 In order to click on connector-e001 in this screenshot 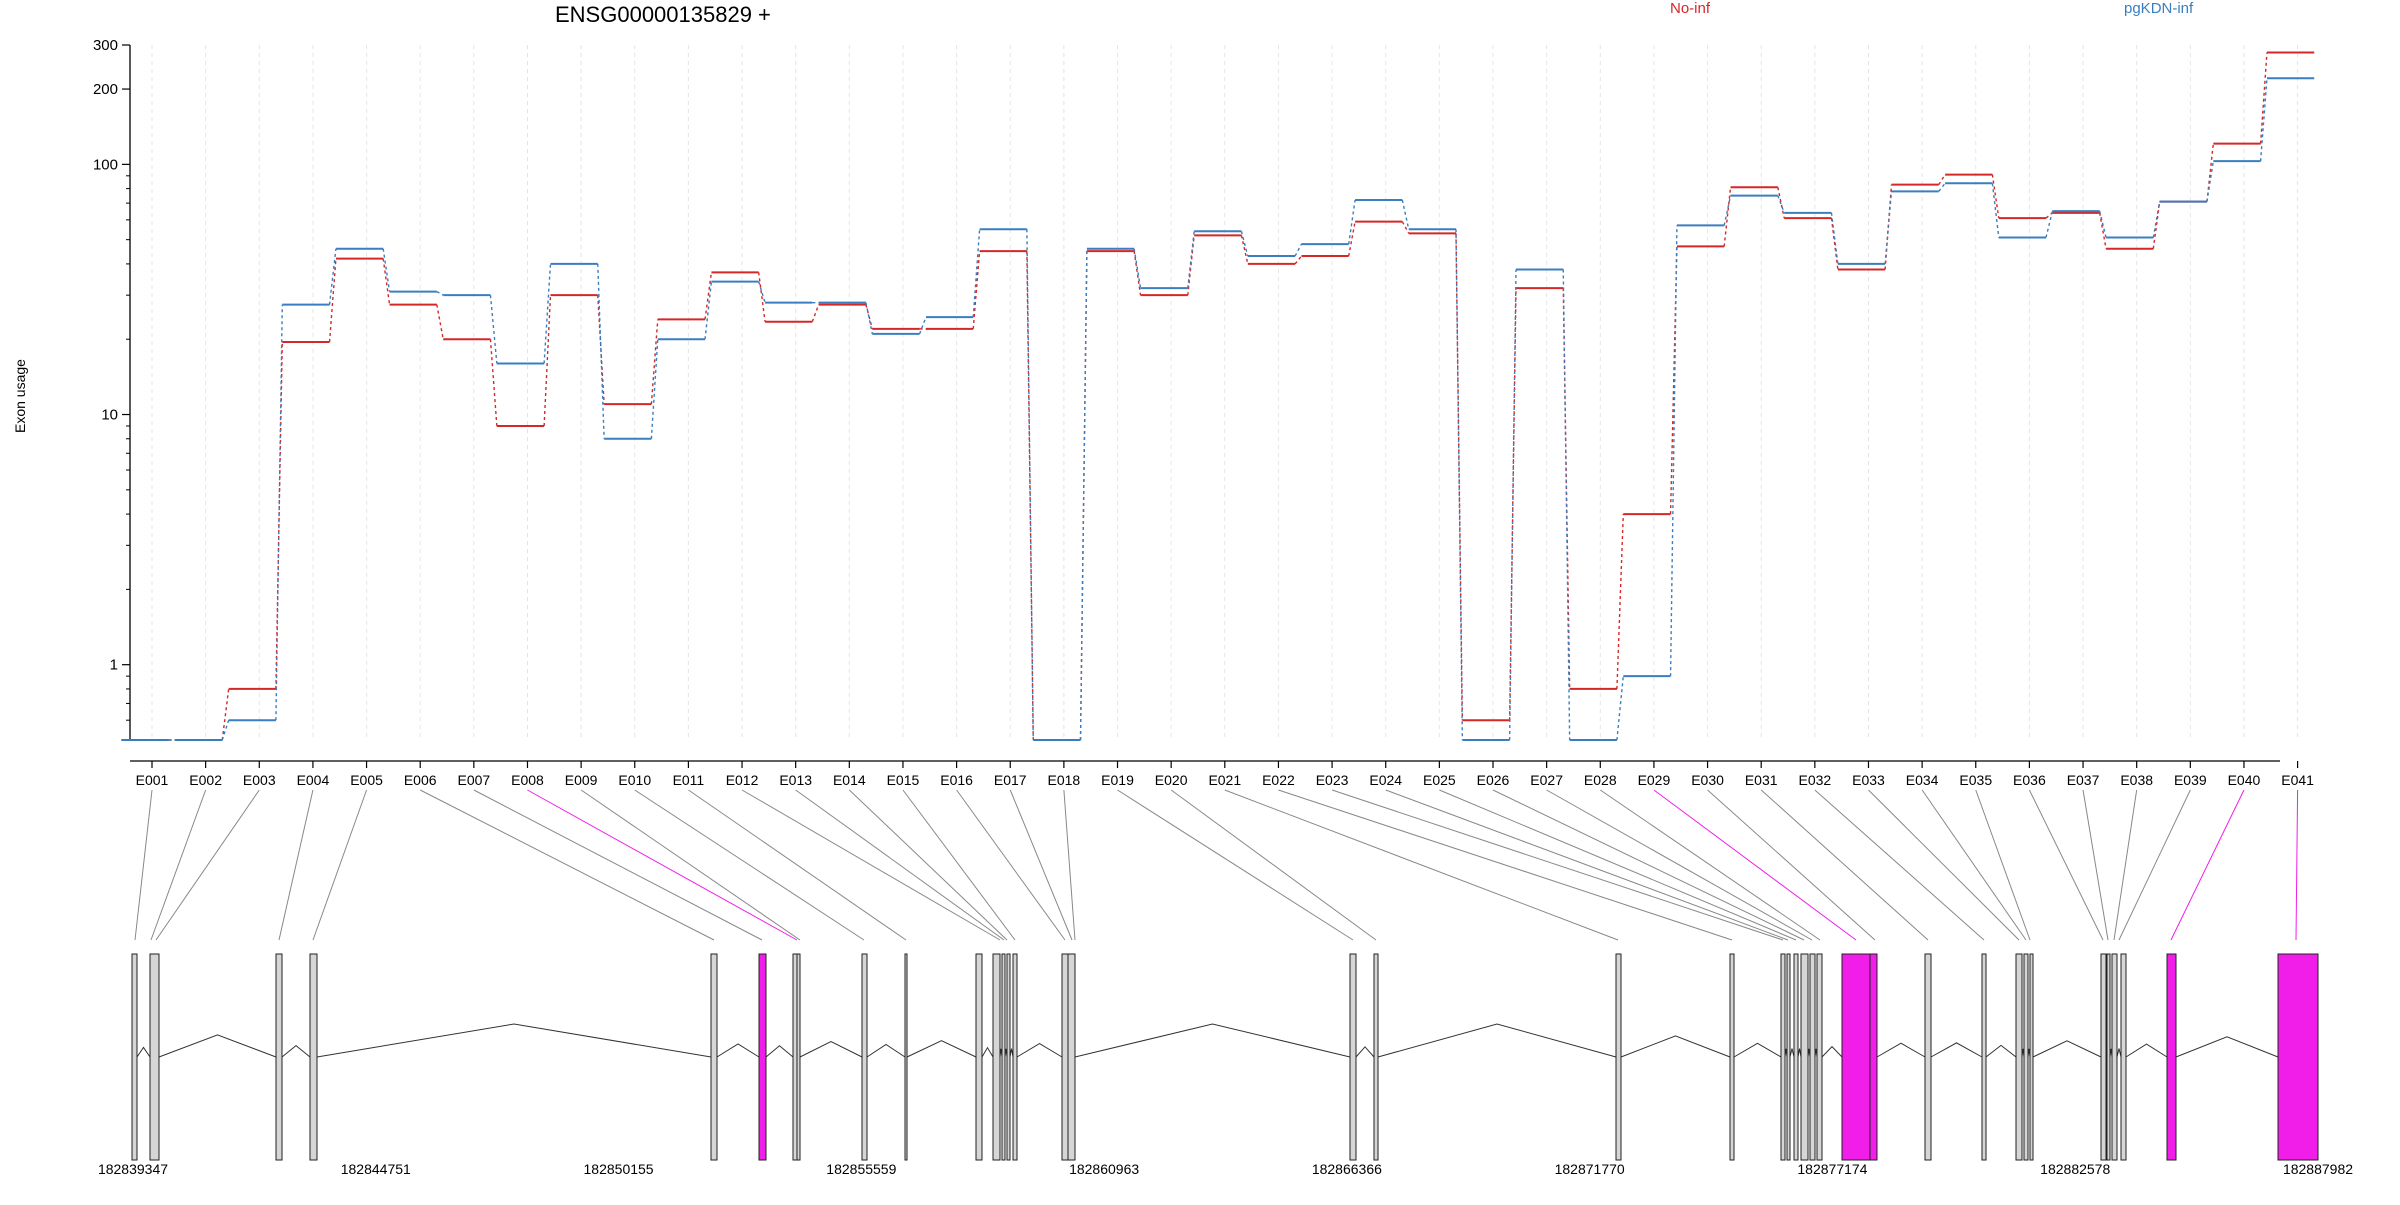, I will do `click(143, 865)`.